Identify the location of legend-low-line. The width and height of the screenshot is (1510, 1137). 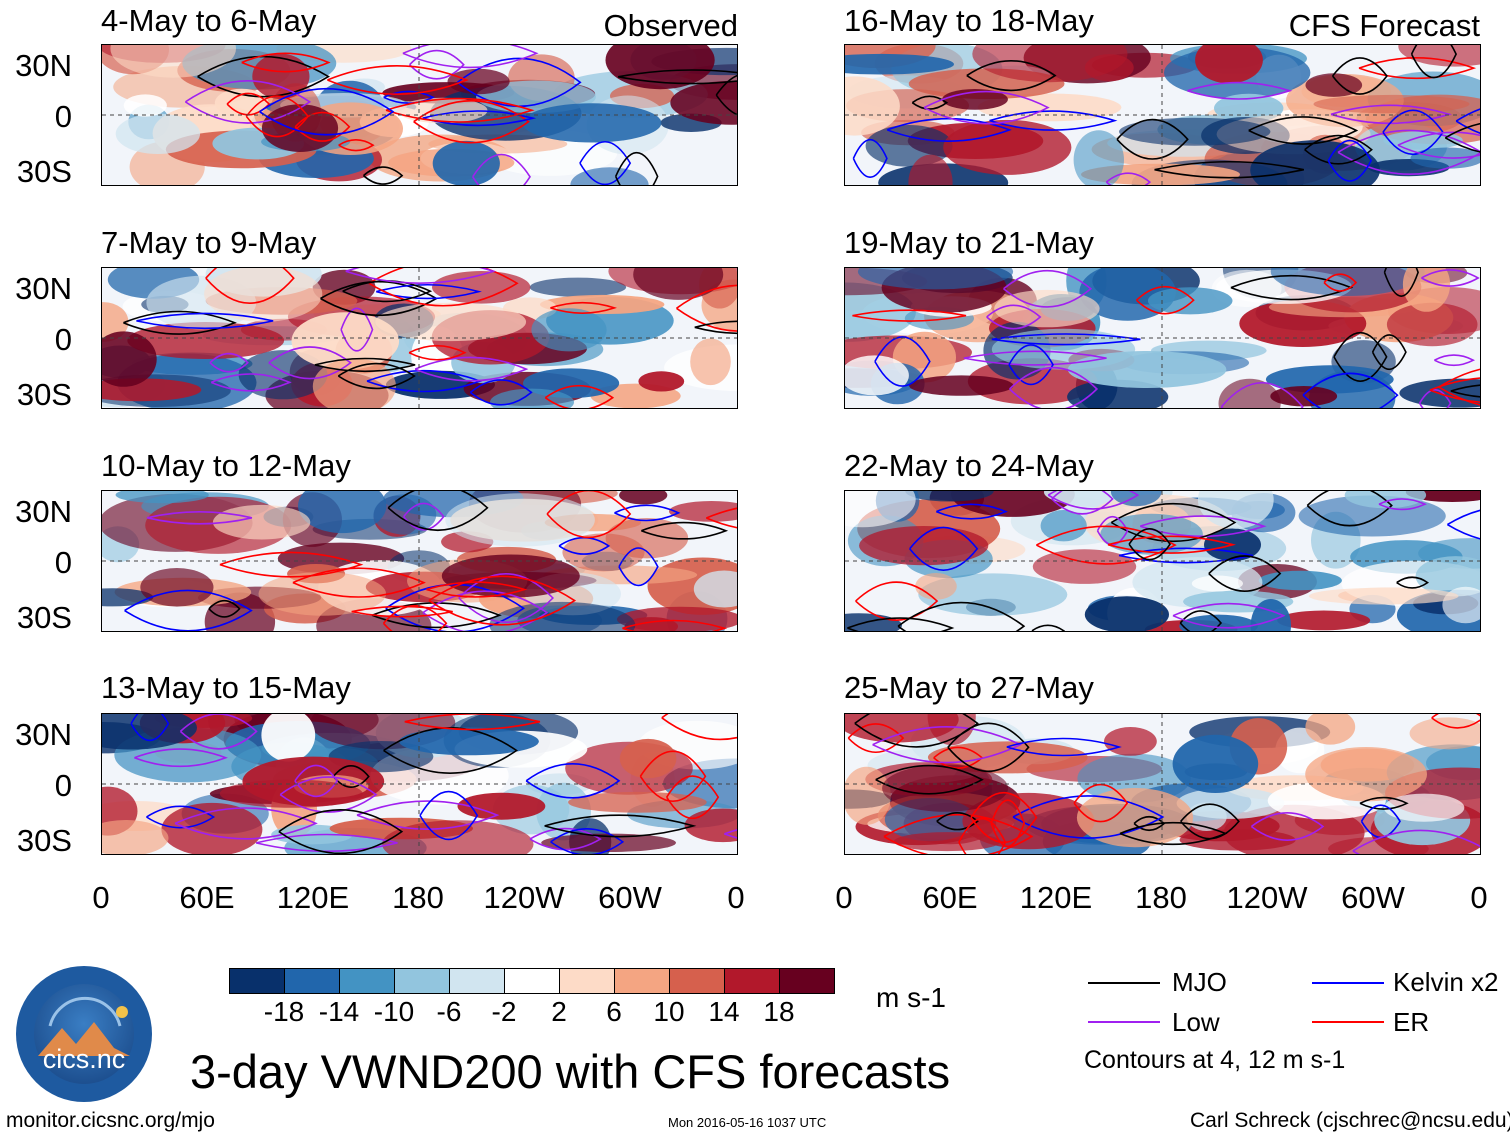
(1124, 1022).